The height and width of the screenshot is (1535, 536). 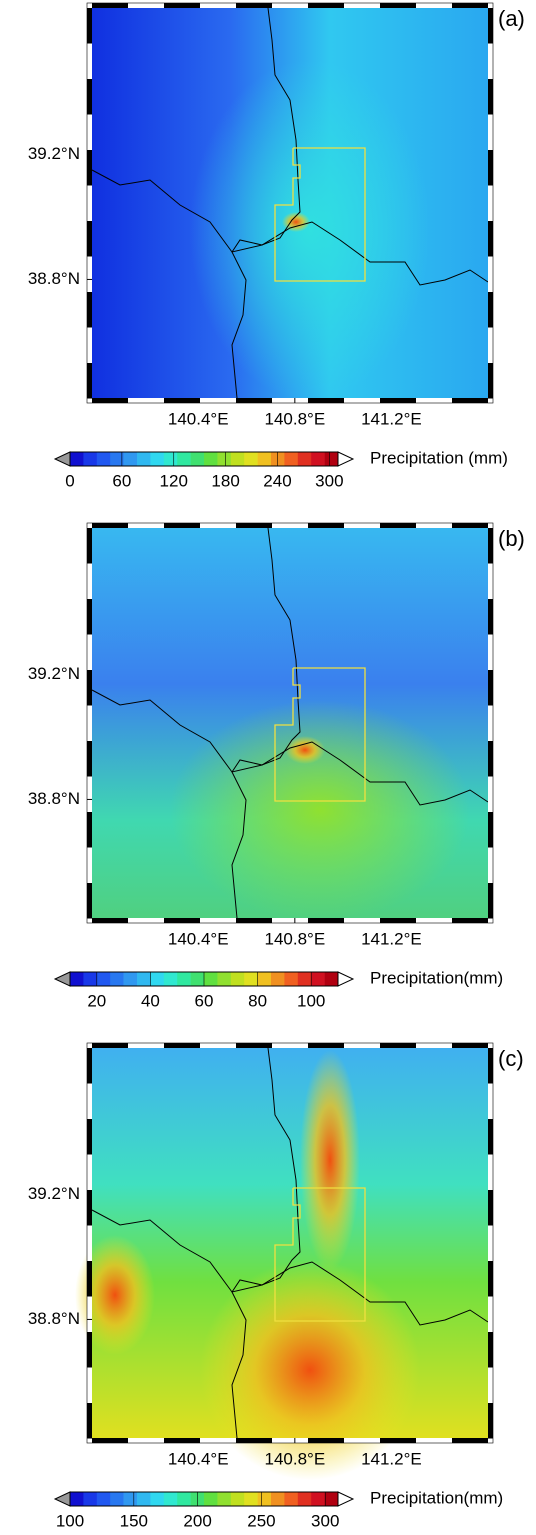 I want to click on colorbar-label: Precipitation (mm), so click(x=439, y=457).